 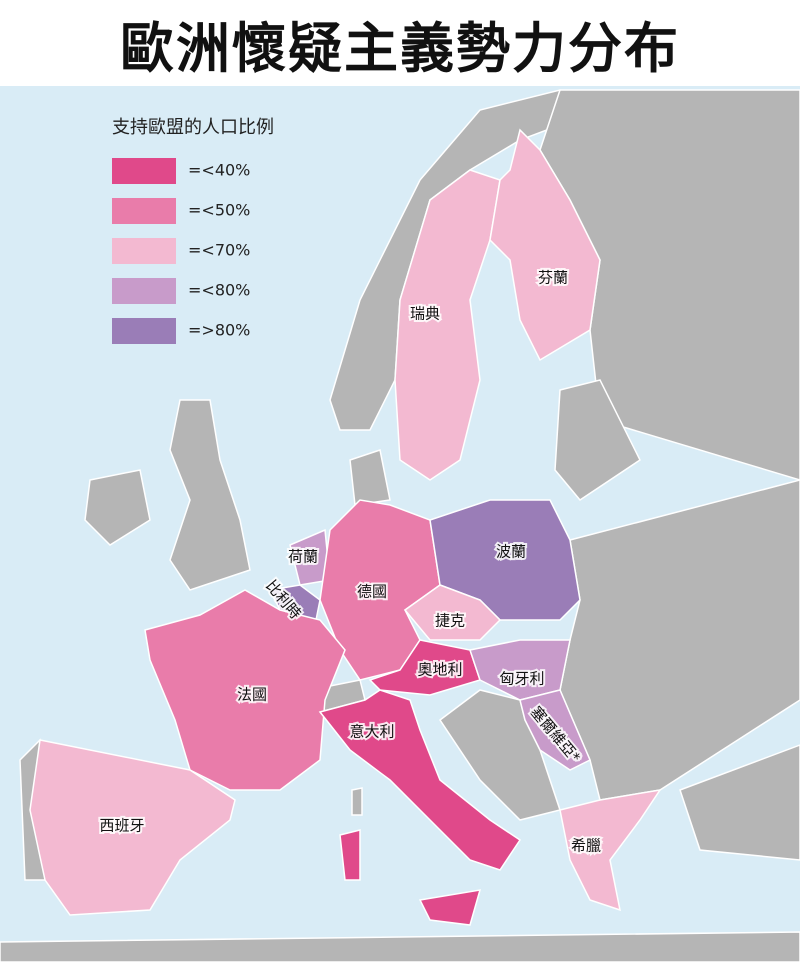 I want to click on country-label: 瑞典, so click(x=425, y=314).